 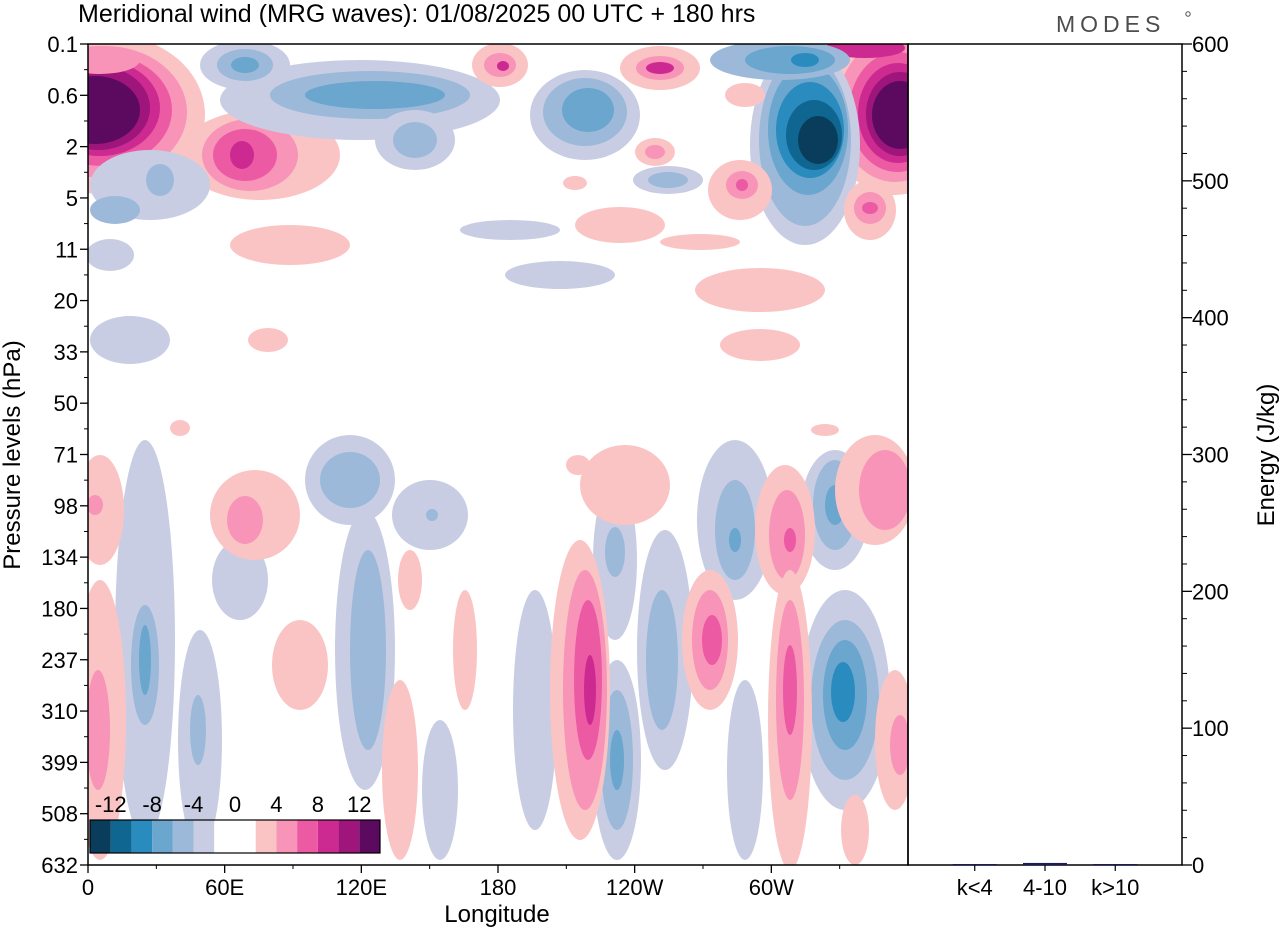 I want to click on x-tick-label: 60E, so click(x=224, y=887).